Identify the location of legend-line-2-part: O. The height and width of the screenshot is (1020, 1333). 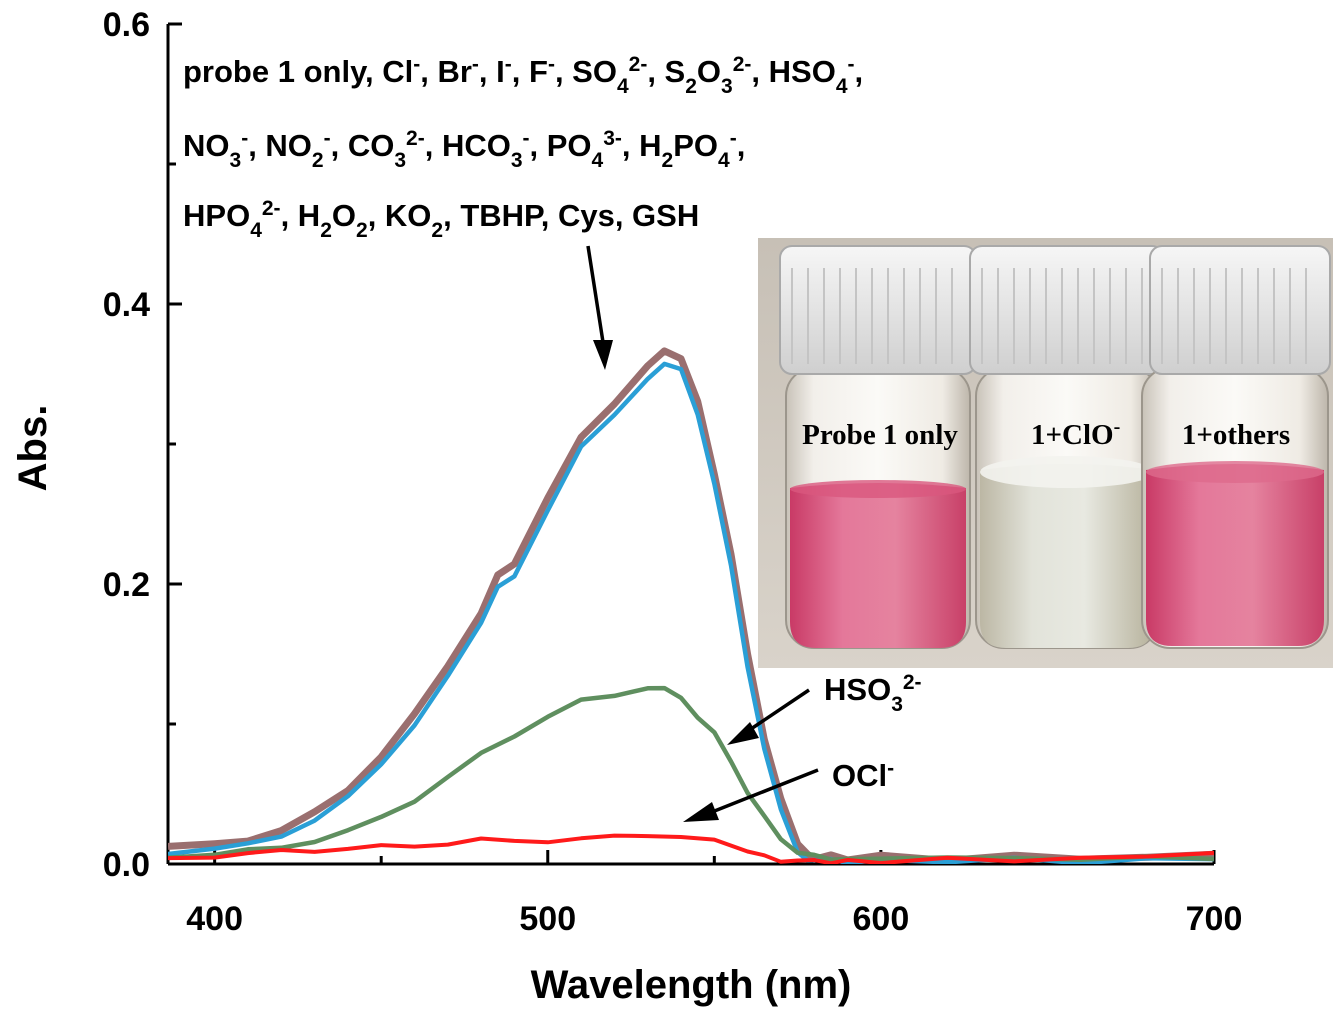
(344, 215).